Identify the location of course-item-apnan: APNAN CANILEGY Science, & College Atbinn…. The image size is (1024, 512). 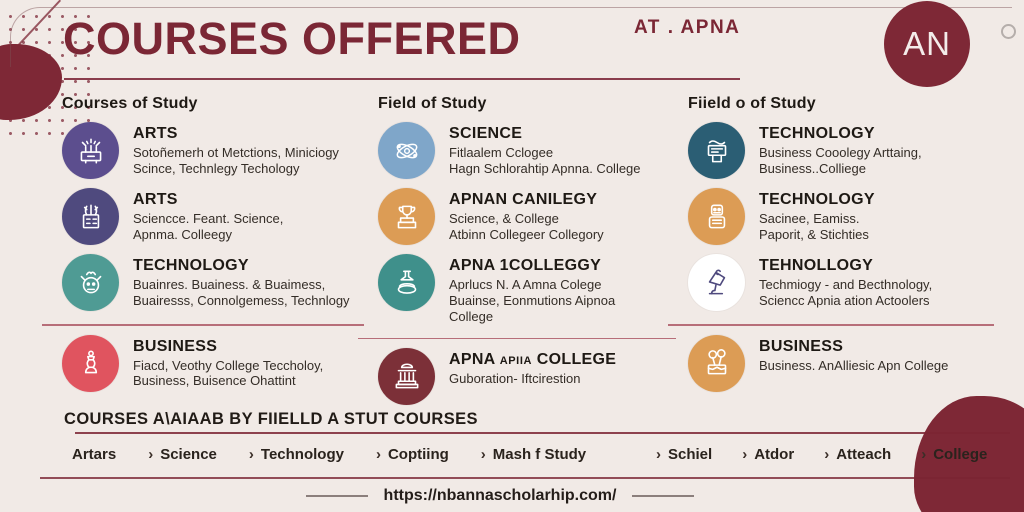
(525, 216).